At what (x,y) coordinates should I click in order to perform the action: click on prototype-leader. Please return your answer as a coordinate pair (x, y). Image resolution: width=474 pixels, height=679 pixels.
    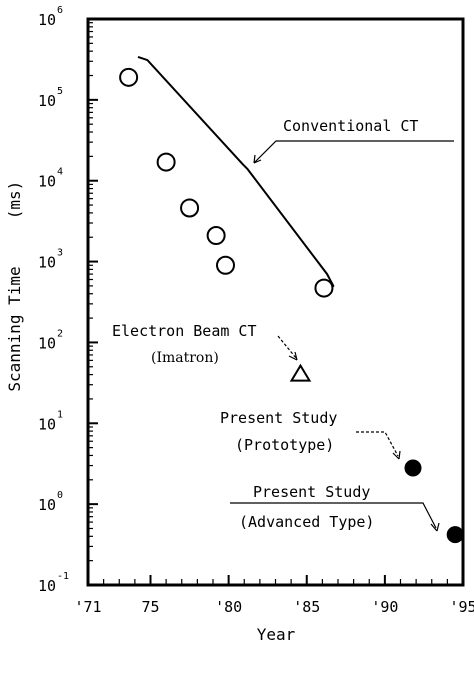
    Looking at the image, I should click on (377, 444).